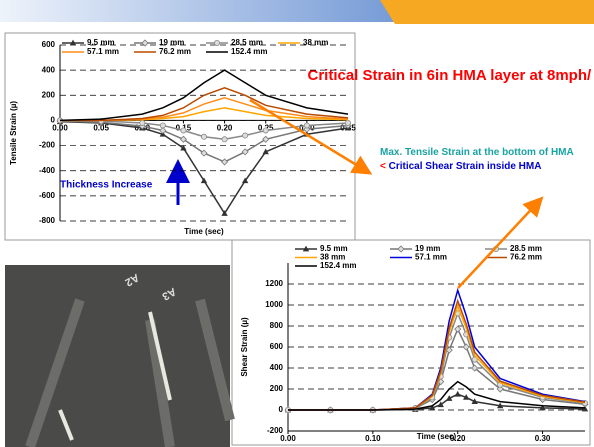 The width and height of the screenshot is (594, 447). I want to click on x-tick-label: 0.30, so click(543, 438).